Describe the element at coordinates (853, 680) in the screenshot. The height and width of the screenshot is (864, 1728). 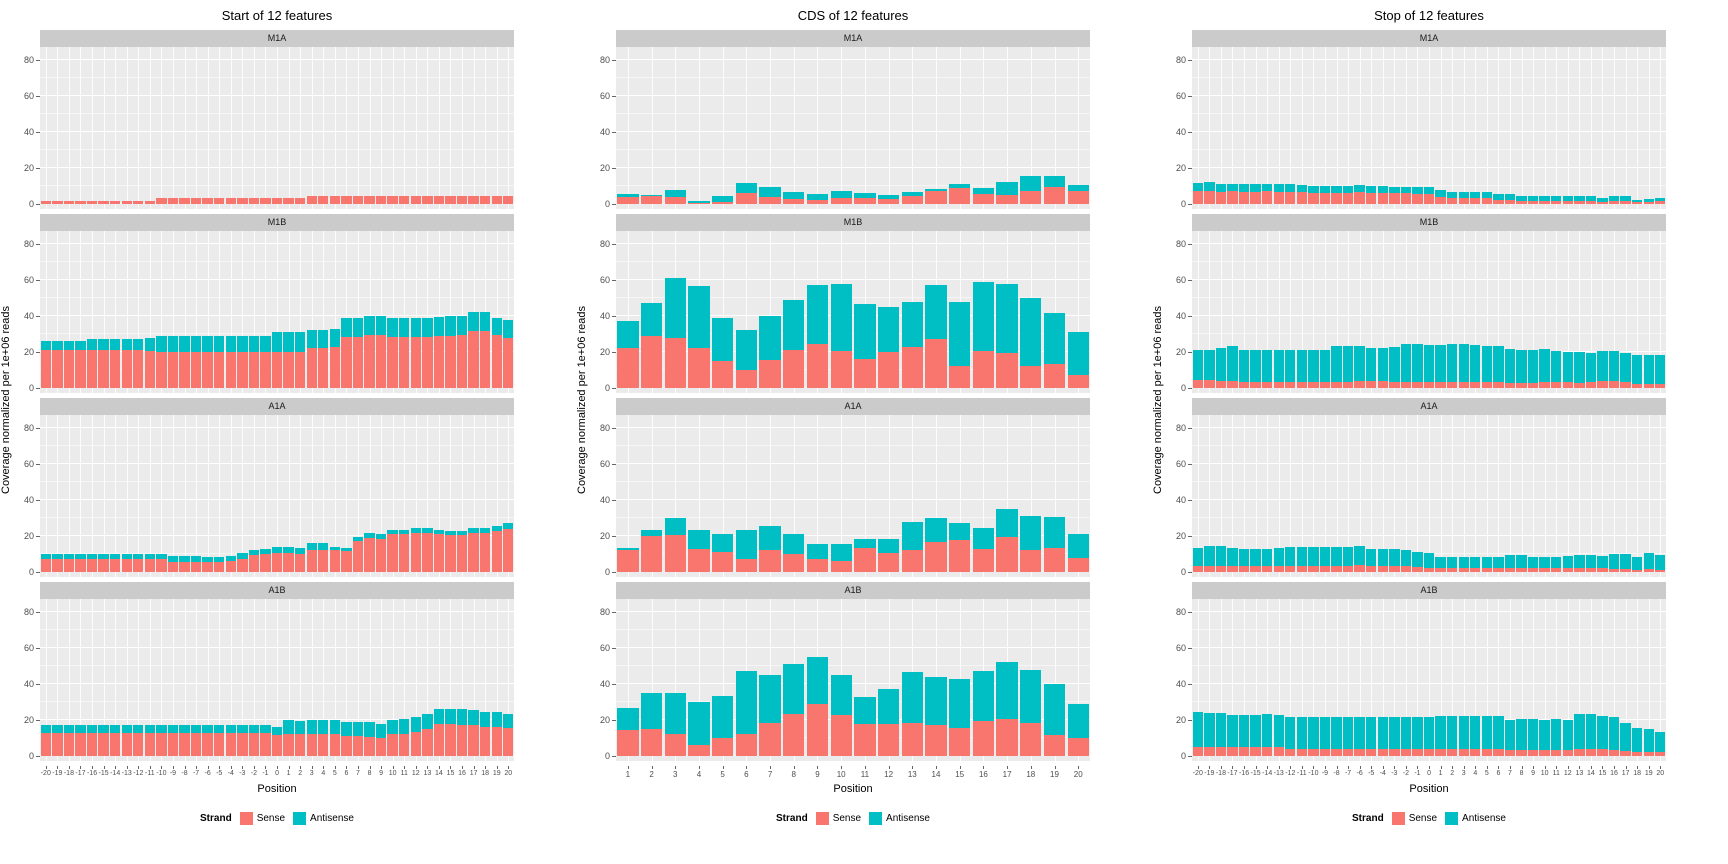
I see `plot-panel` at that location.